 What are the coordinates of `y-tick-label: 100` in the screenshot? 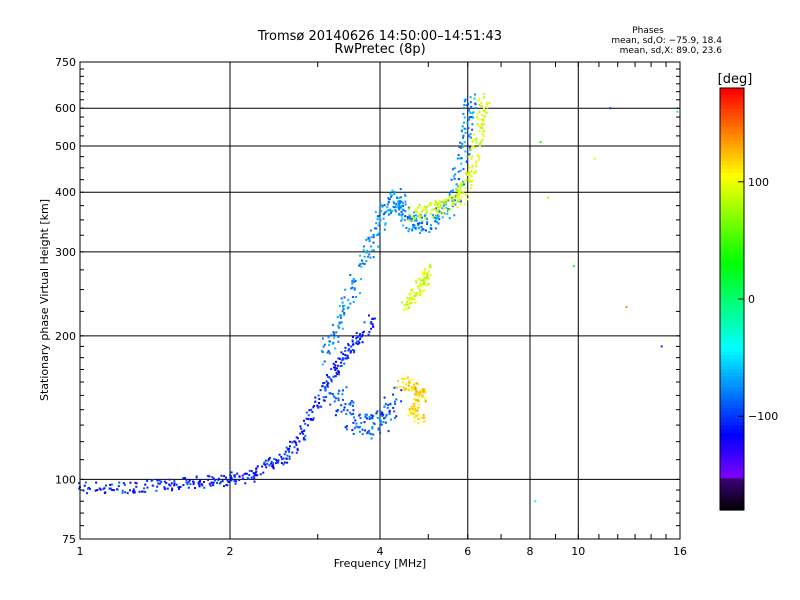 It's located at (65, 479).